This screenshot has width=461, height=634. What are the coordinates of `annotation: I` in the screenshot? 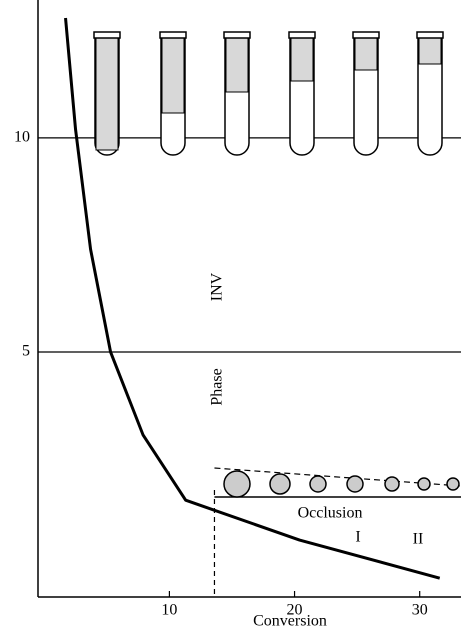 It's located at (357, 537).